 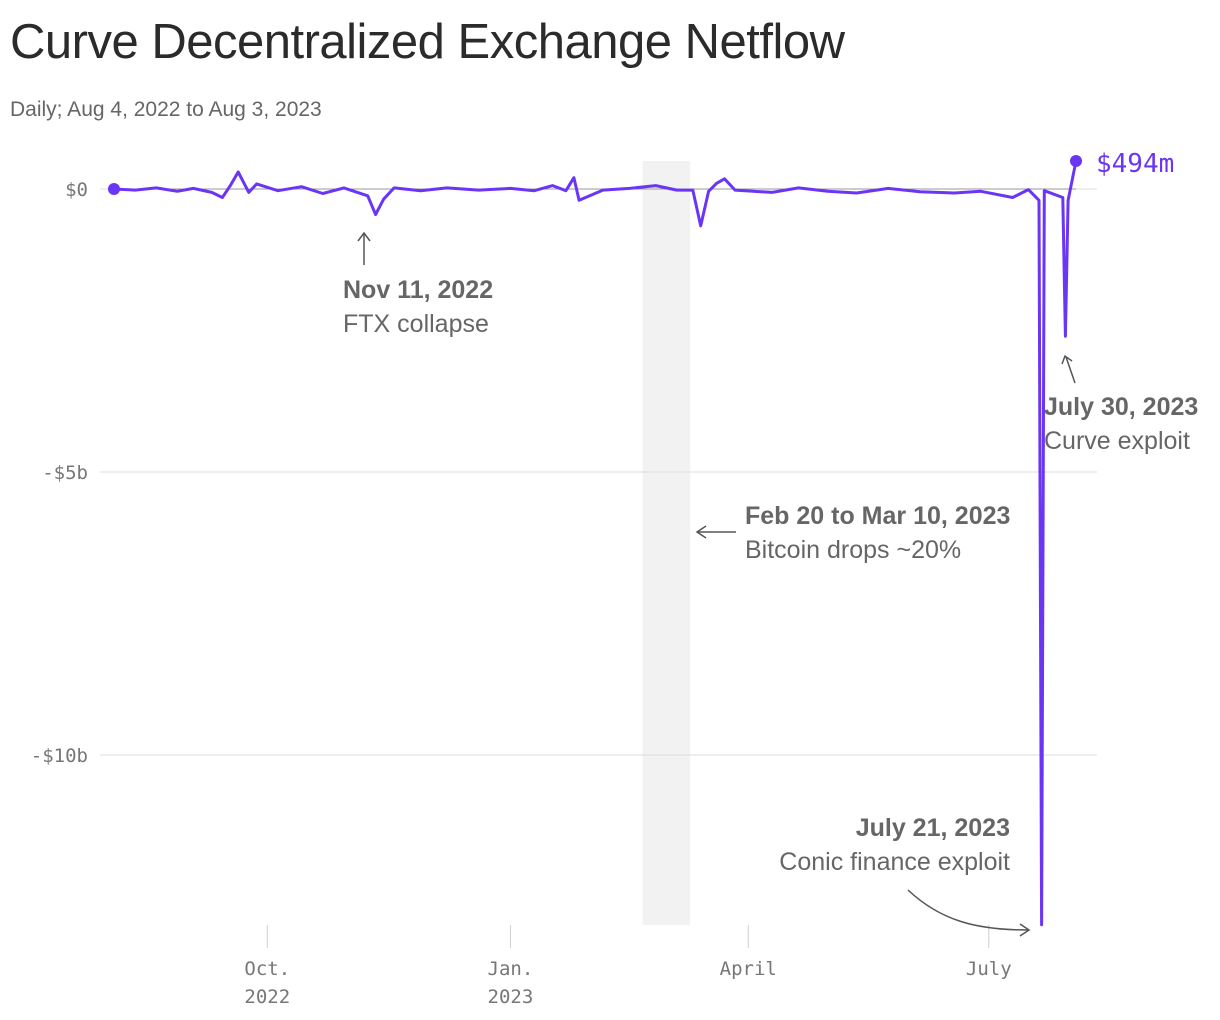 I want to click on series-start-point, so click(x=114, y=189).